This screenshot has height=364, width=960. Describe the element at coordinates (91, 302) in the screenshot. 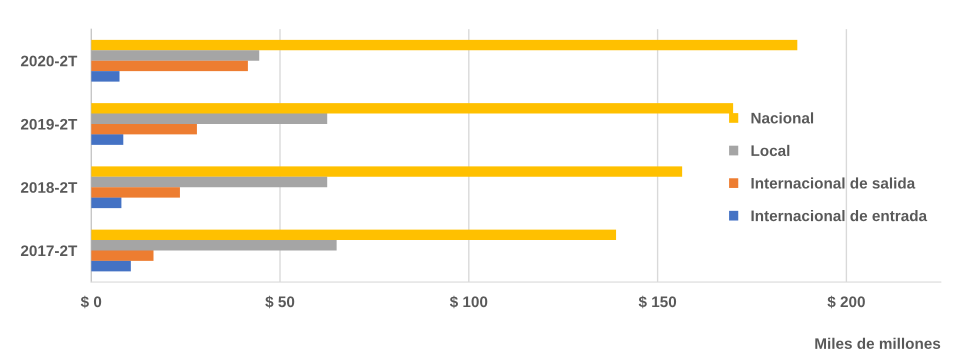

I see `x-tick-label: $ 0` at that location.